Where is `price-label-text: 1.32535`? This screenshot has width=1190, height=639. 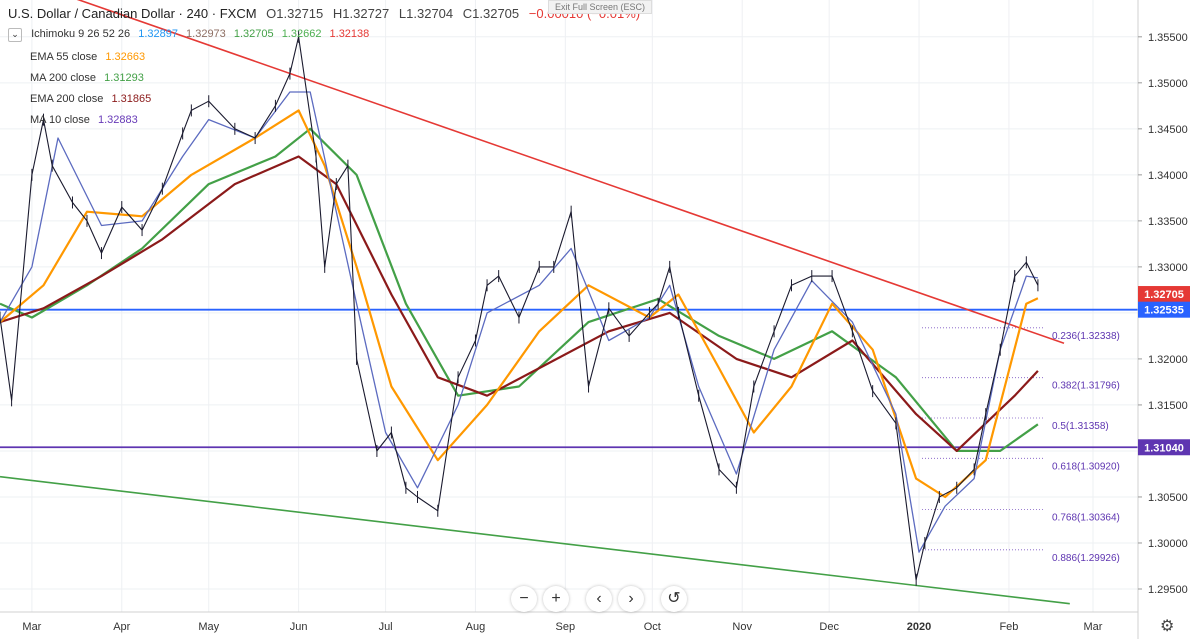 price-label-text: 1.32535 is located at coordinates (1164, 311).